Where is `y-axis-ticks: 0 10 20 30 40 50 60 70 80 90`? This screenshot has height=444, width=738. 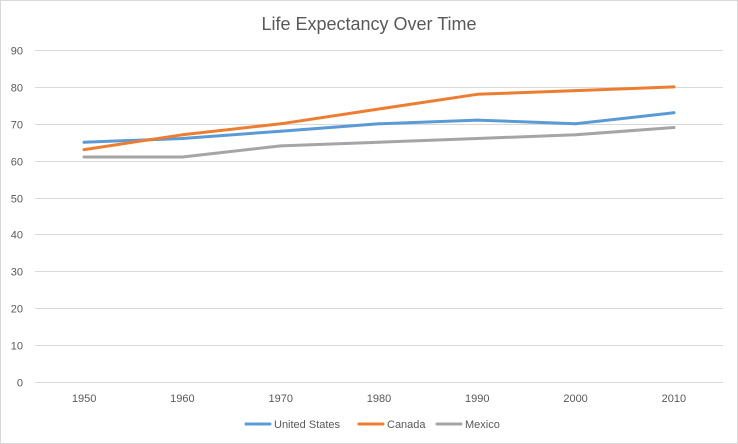
y-axis-ticks: 0 10 20 30 40 50 60 70 80 90 is located at coordinates (17, 218).